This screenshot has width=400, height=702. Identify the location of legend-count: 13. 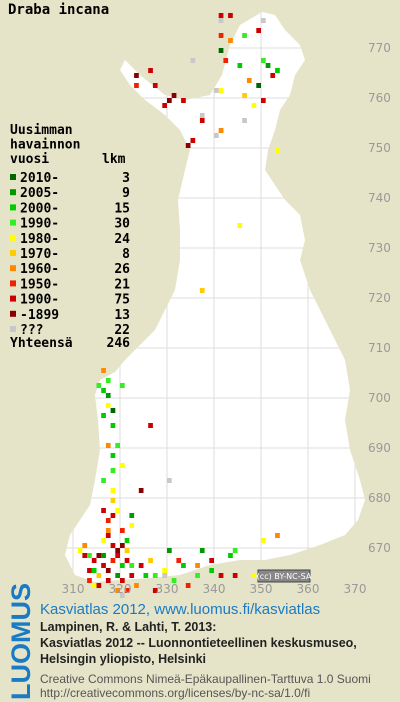
(122, 315).